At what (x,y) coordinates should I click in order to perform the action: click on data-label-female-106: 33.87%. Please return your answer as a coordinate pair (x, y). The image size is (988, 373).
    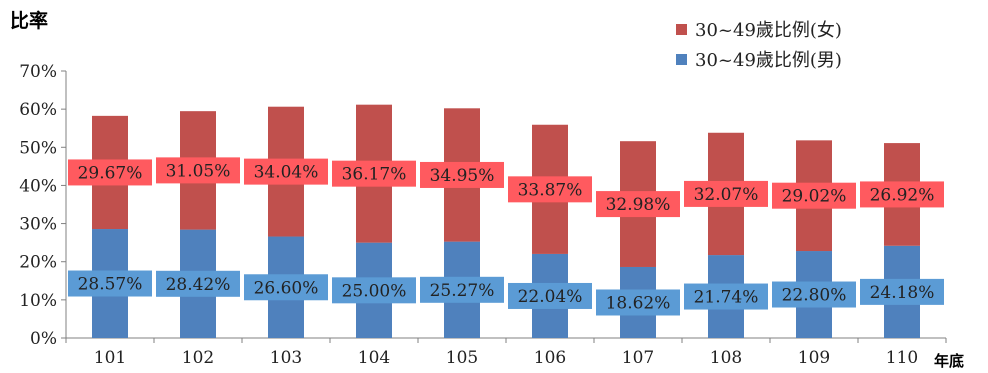
    Looking at the image, I should click on (550, 190).